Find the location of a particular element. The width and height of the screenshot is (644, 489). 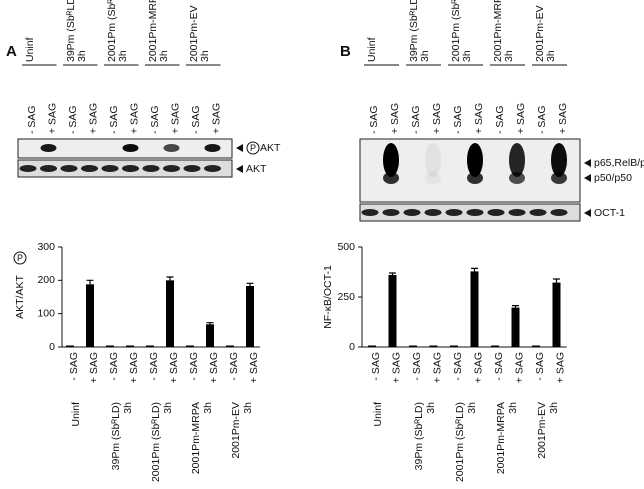

y-axis-label: NF-κB/OCT-1 is located at coordinates (328, 297).